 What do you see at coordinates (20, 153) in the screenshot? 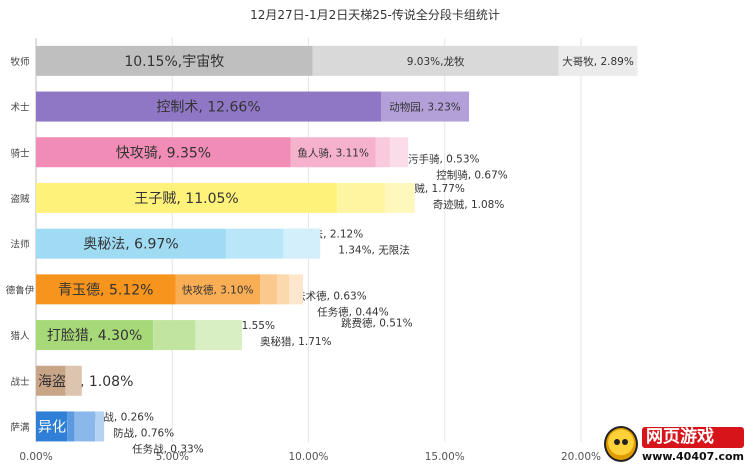
I see `category-label: 骑士` at bounding box center [20, 153].